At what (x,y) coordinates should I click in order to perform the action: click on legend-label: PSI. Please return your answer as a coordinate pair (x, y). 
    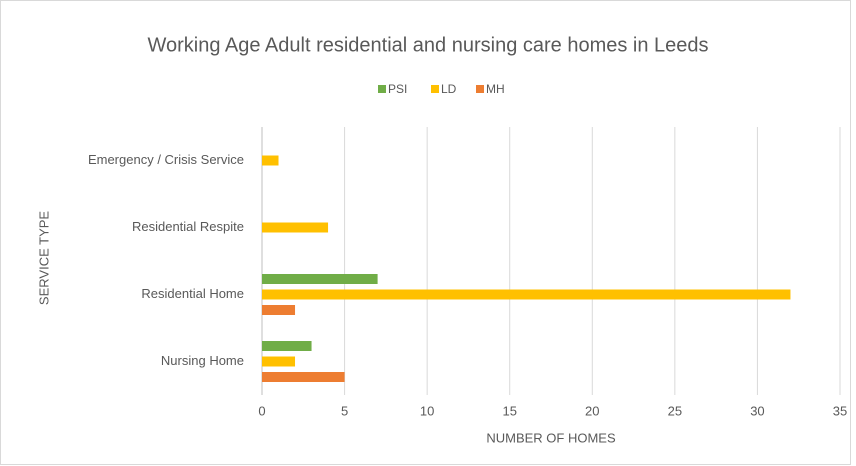
    Looking at the image, I should click on (397, 89).